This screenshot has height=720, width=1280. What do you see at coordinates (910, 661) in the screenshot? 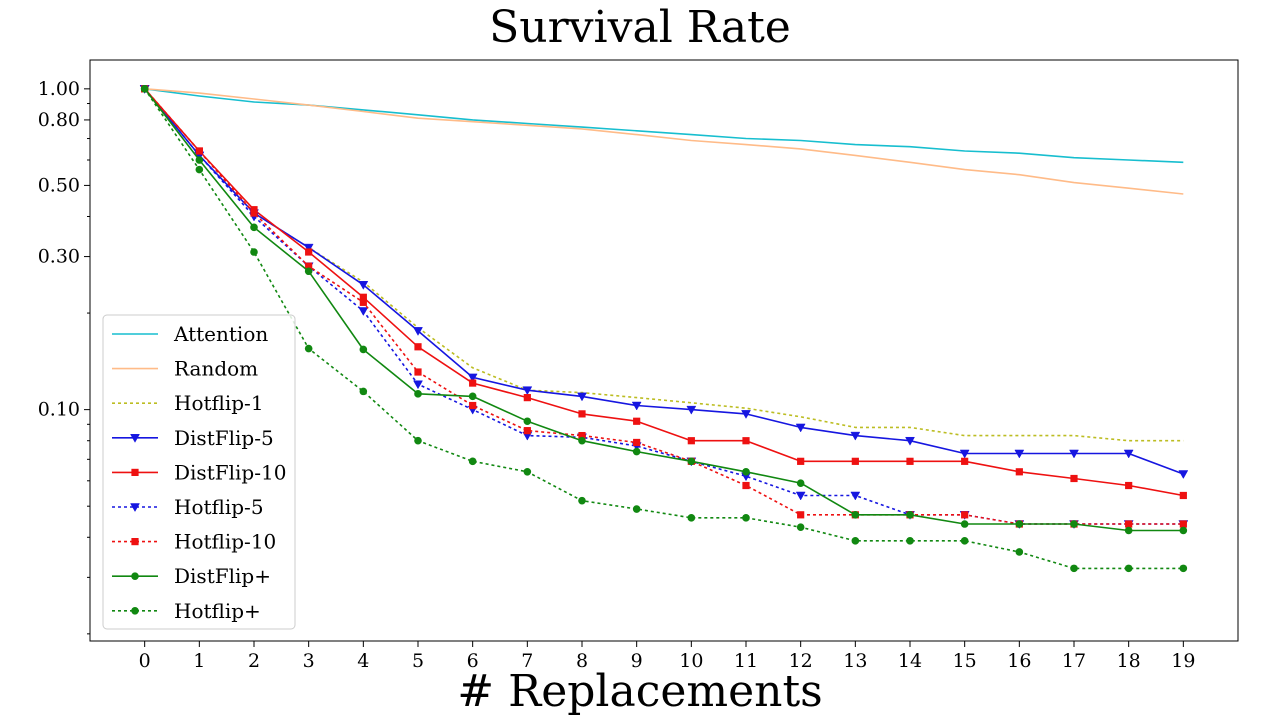
I see `x-tick-label: 14` at bounding box center [910, 661].